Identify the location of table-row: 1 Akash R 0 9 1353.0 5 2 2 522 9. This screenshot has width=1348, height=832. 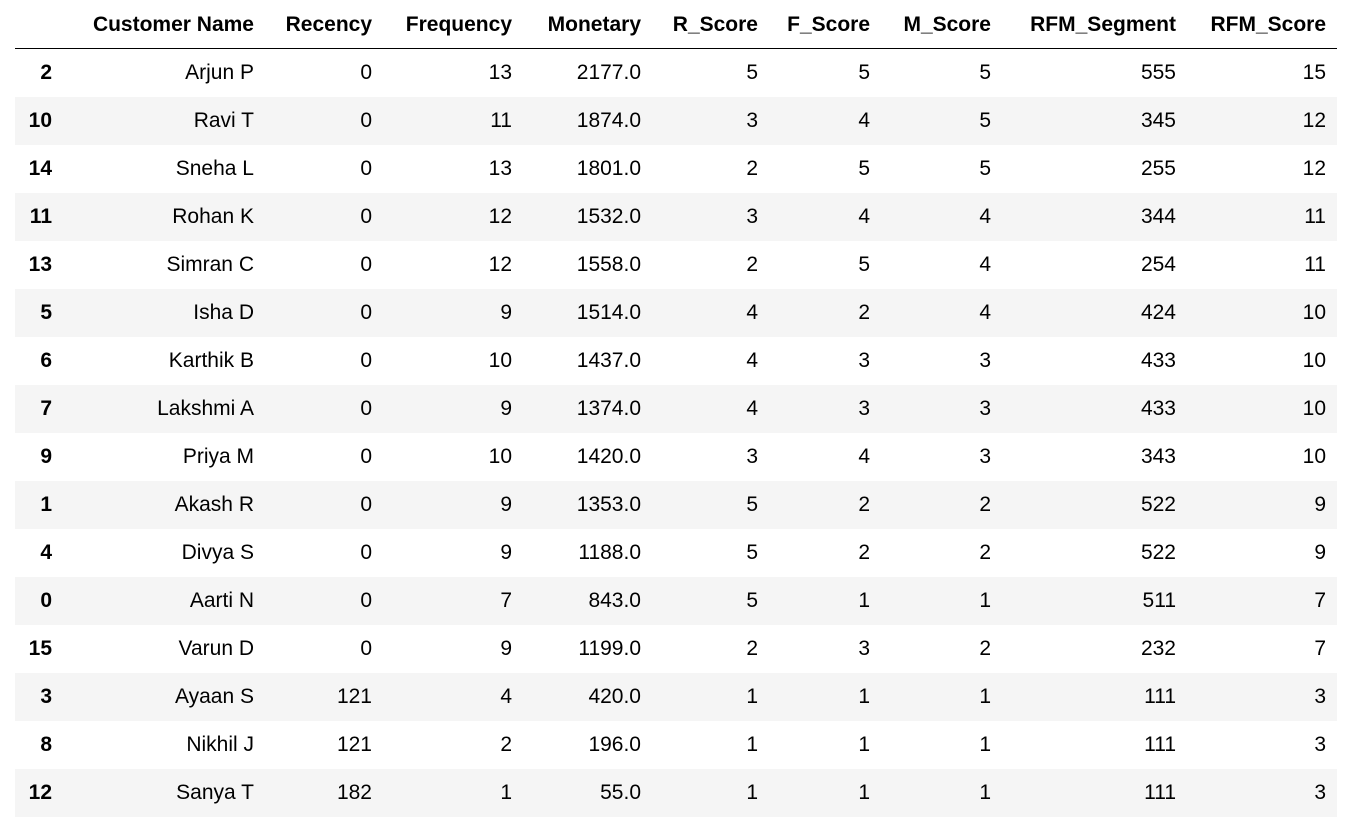
(676, 505).